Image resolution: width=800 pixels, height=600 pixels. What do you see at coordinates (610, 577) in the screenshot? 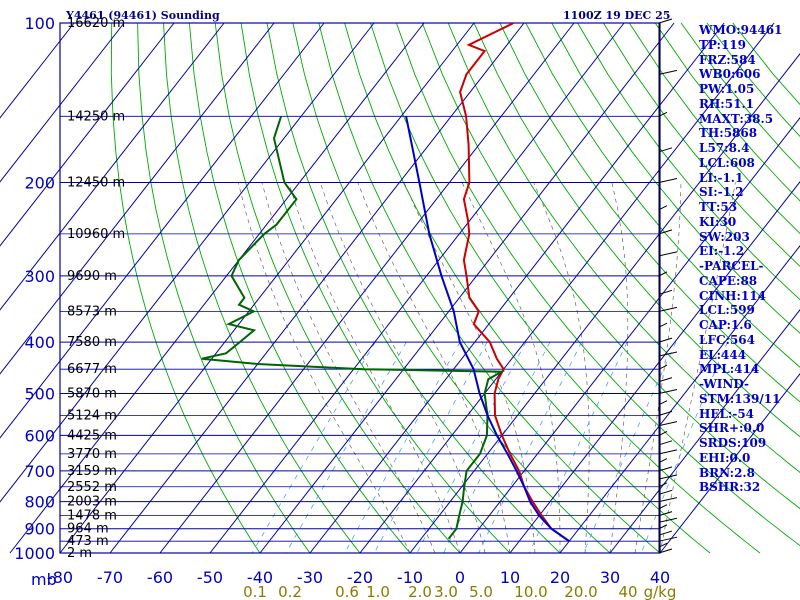
I see `temperature-tick-label: 30` at bounding box center [610, 577].